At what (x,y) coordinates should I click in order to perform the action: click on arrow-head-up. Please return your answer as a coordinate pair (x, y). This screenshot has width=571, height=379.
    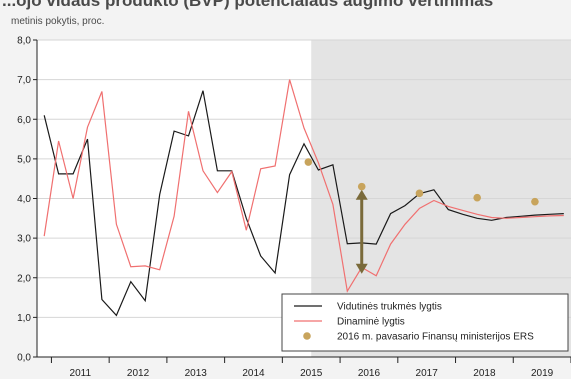
    Looking at the image, I should click on (361, 194).